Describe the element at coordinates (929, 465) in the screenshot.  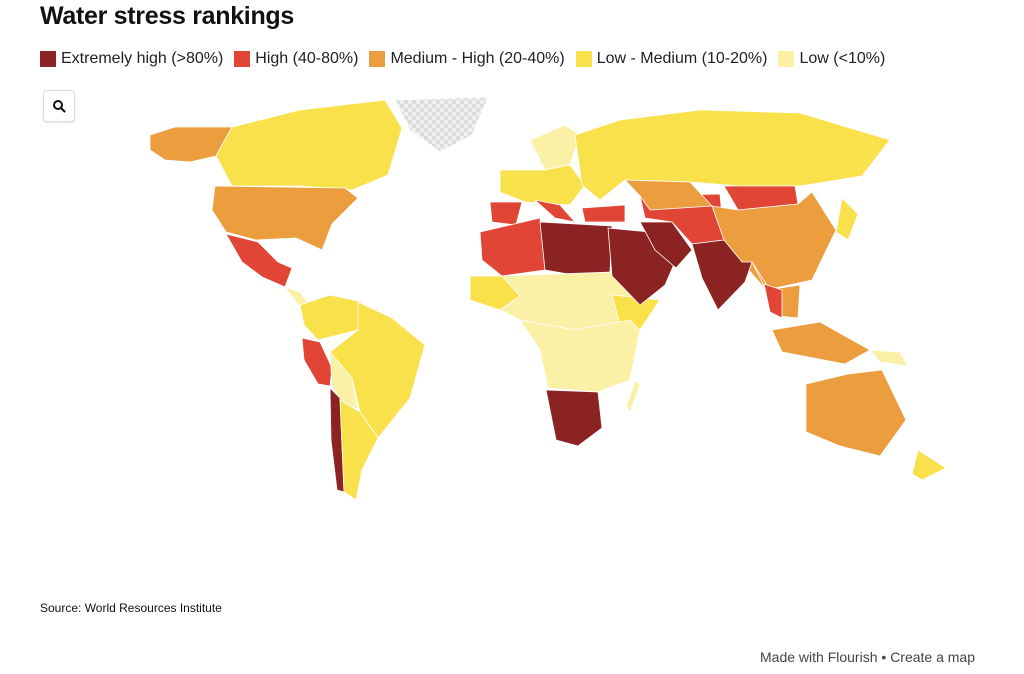
I see `region-new-zealand` at that location.